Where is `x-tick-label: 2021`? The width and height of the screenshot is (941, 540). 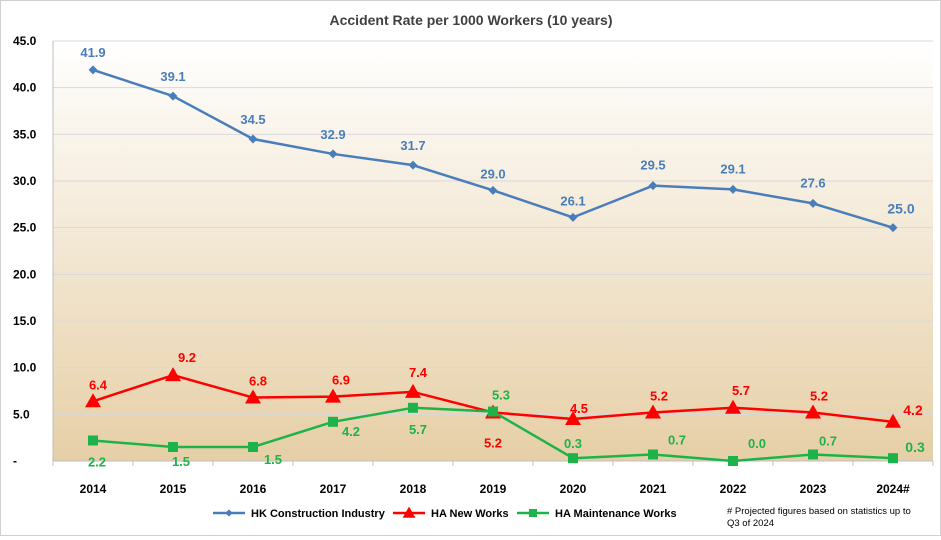 x-tick-label: 2021 is located at coordinates (653, 489).